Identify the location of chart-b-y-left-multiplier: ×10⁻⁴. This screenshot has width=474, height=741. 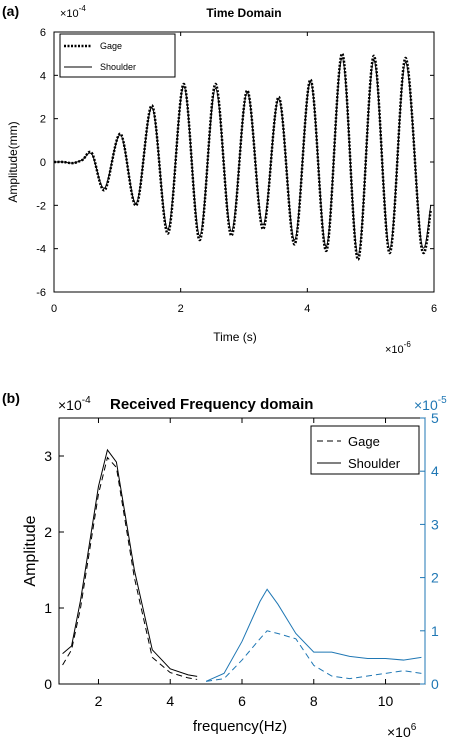
(74, 404).